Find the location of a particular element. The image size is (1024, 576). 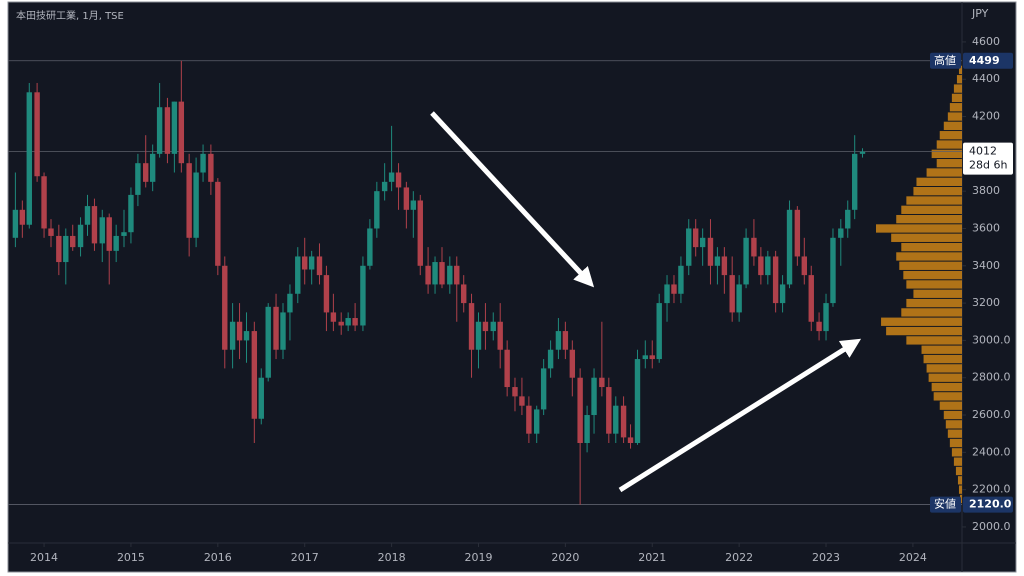

x-tick-label: 2015 is located at coordinates (131, 557).